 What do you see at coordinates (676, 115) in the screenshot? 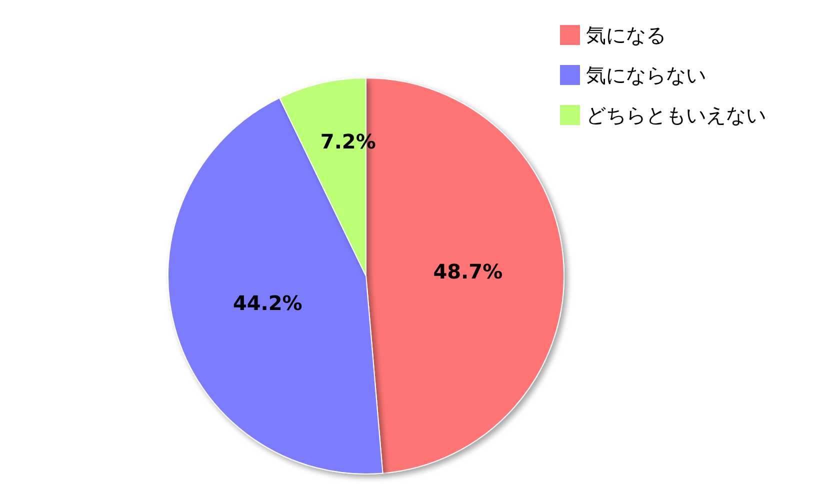
I see `legend-label: どちらともいえない` at bounding box center [676, 115].